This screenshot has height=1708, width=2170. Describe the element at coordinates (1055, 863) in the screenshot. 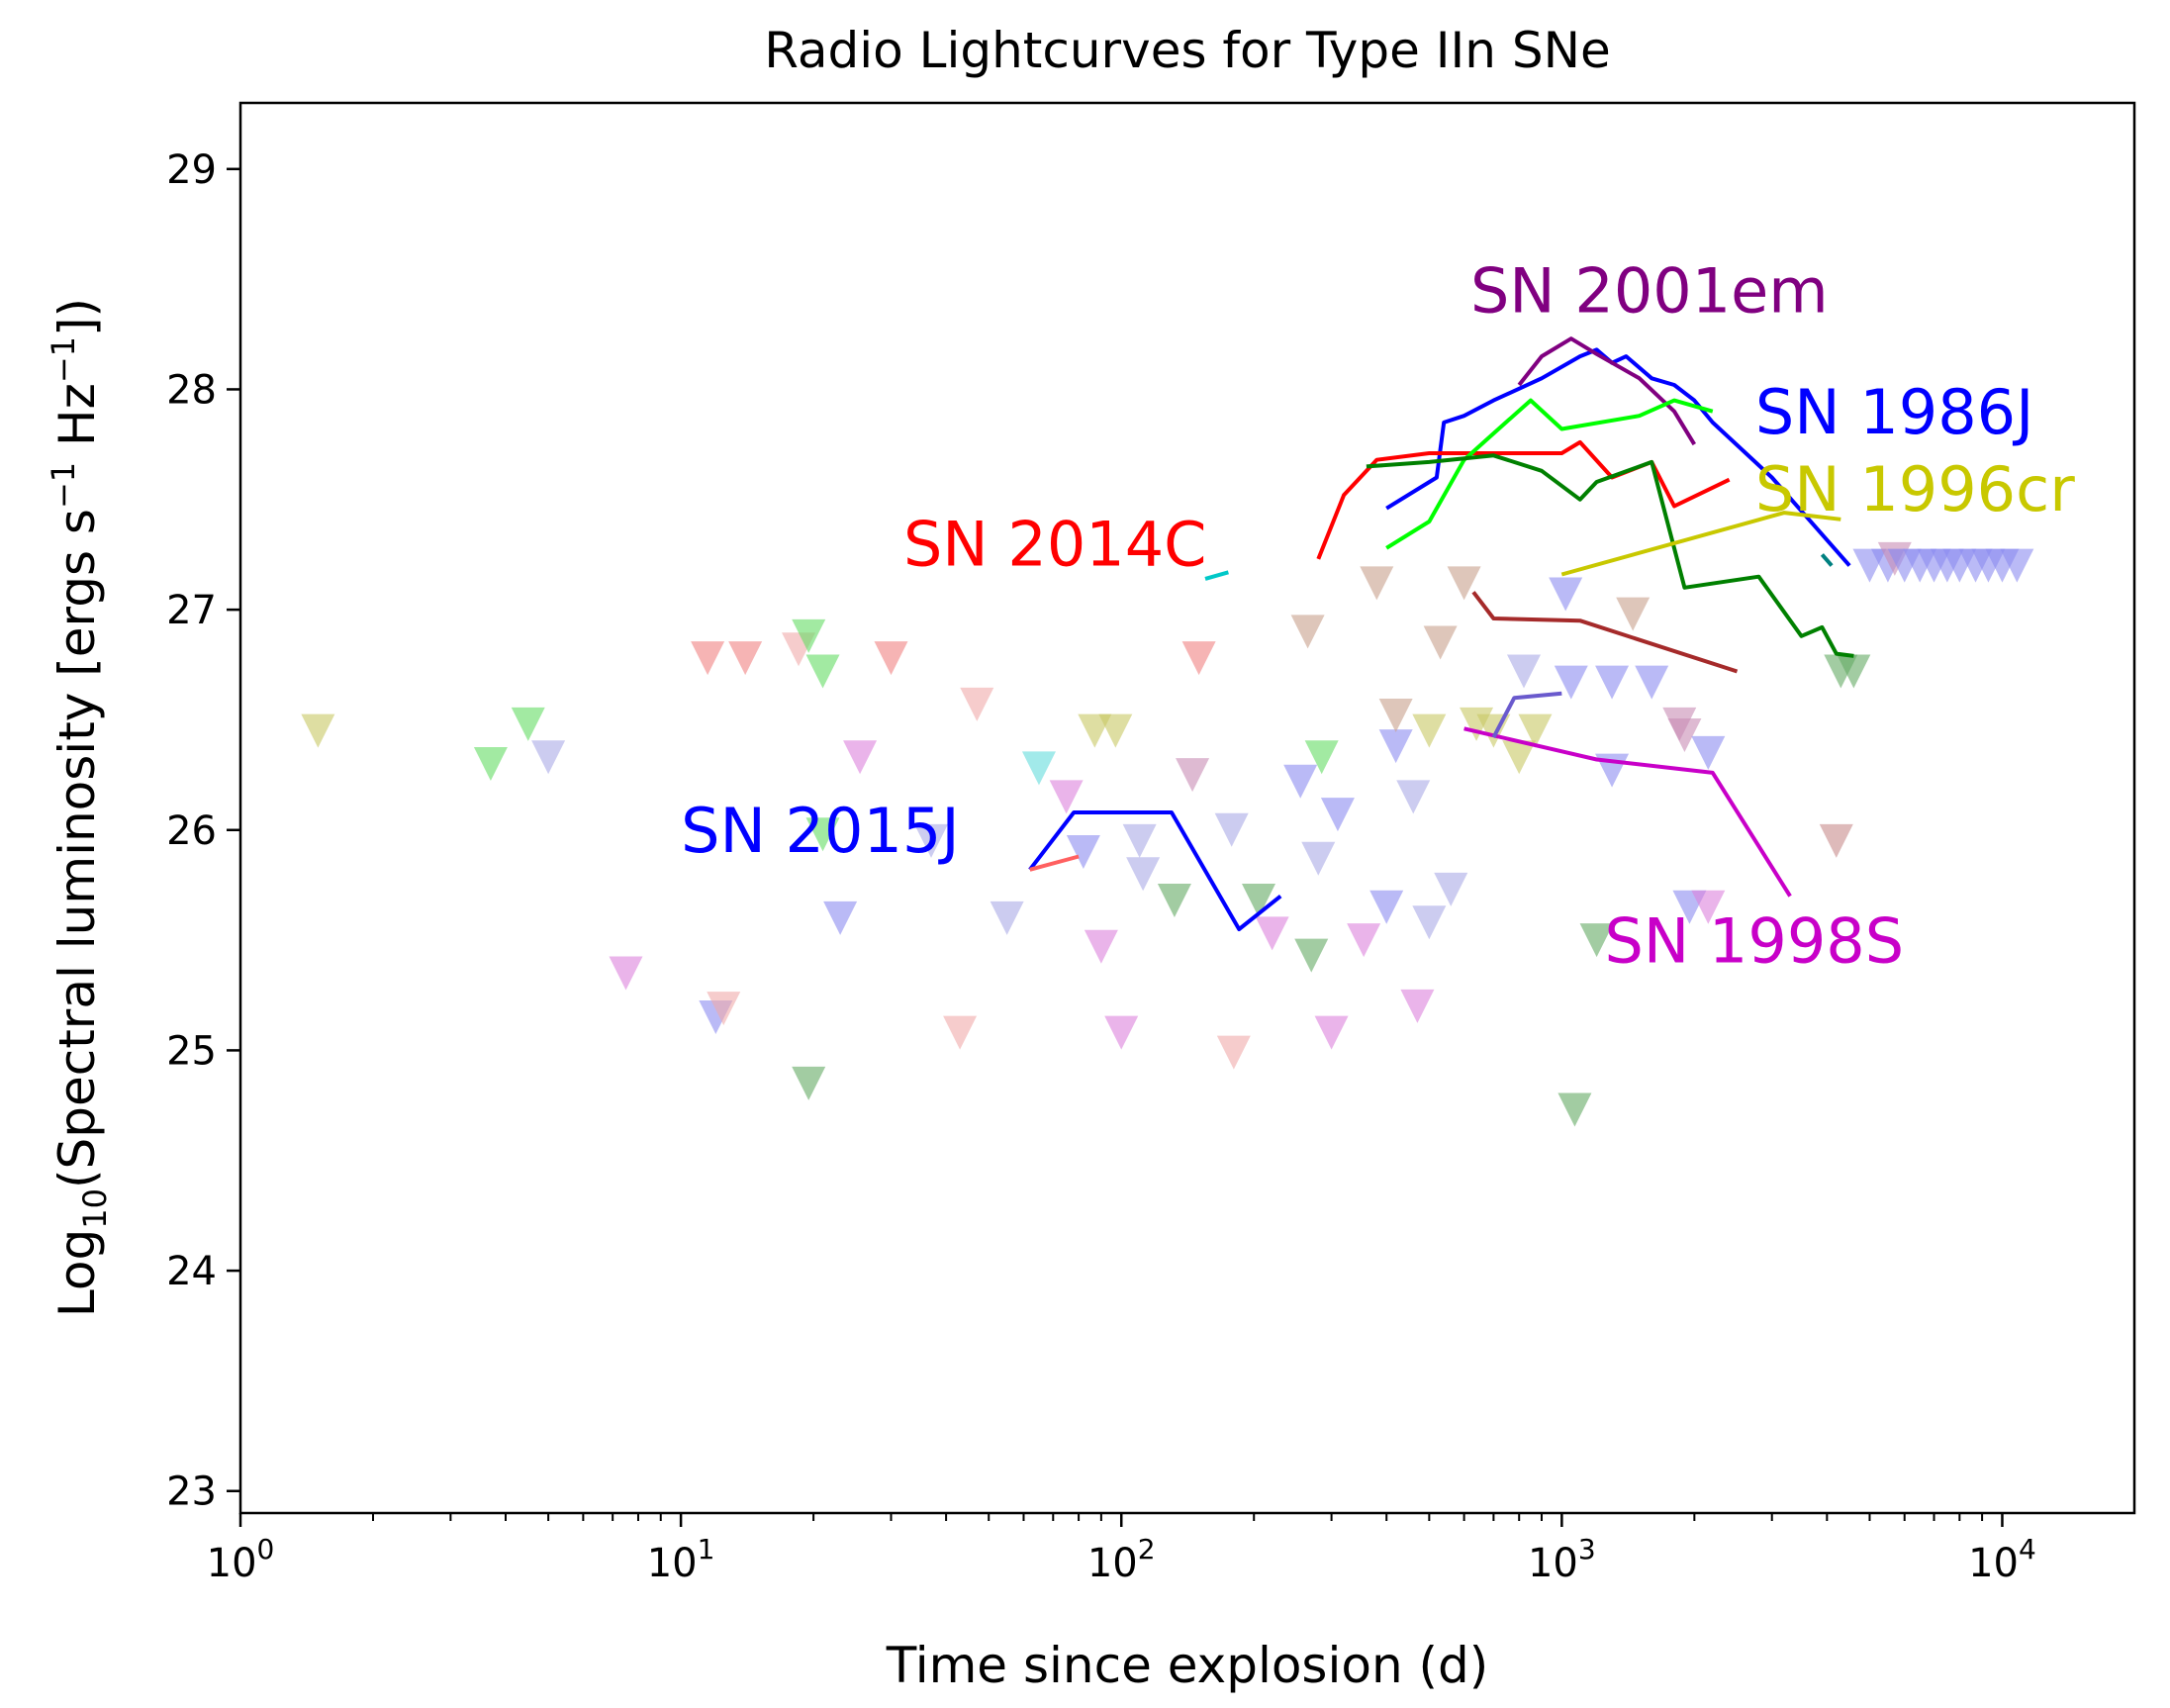

I see `series-line-light-red` at that location.